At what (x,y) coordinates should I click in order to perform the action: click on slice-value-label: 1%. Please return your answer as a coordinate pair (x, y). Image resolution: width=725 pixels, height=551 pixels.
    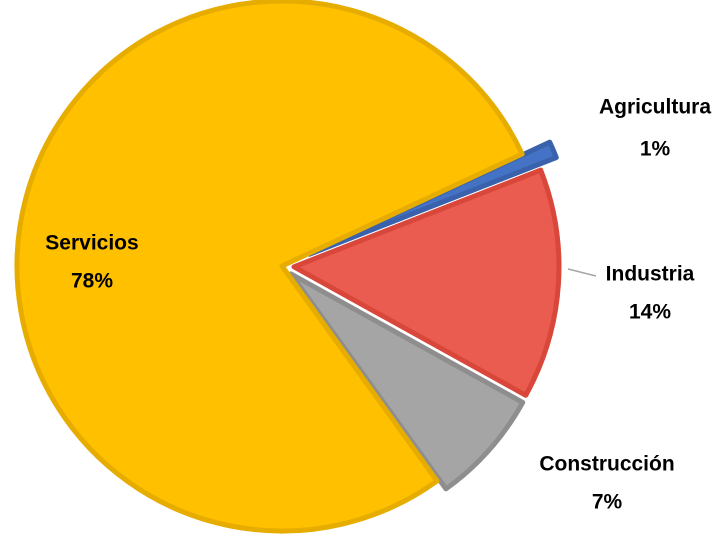
    Looking at the image, I should click on (655, 149).